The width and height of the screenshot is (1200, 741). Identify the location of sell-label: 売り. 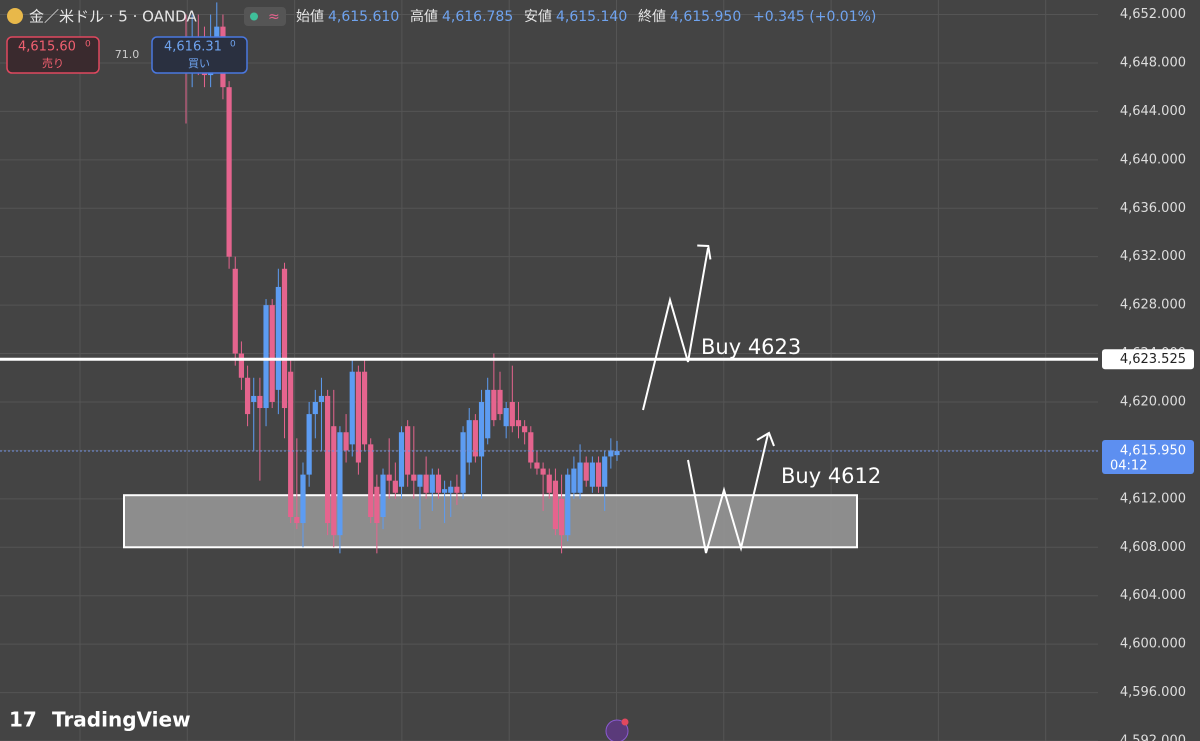
(53, 63).